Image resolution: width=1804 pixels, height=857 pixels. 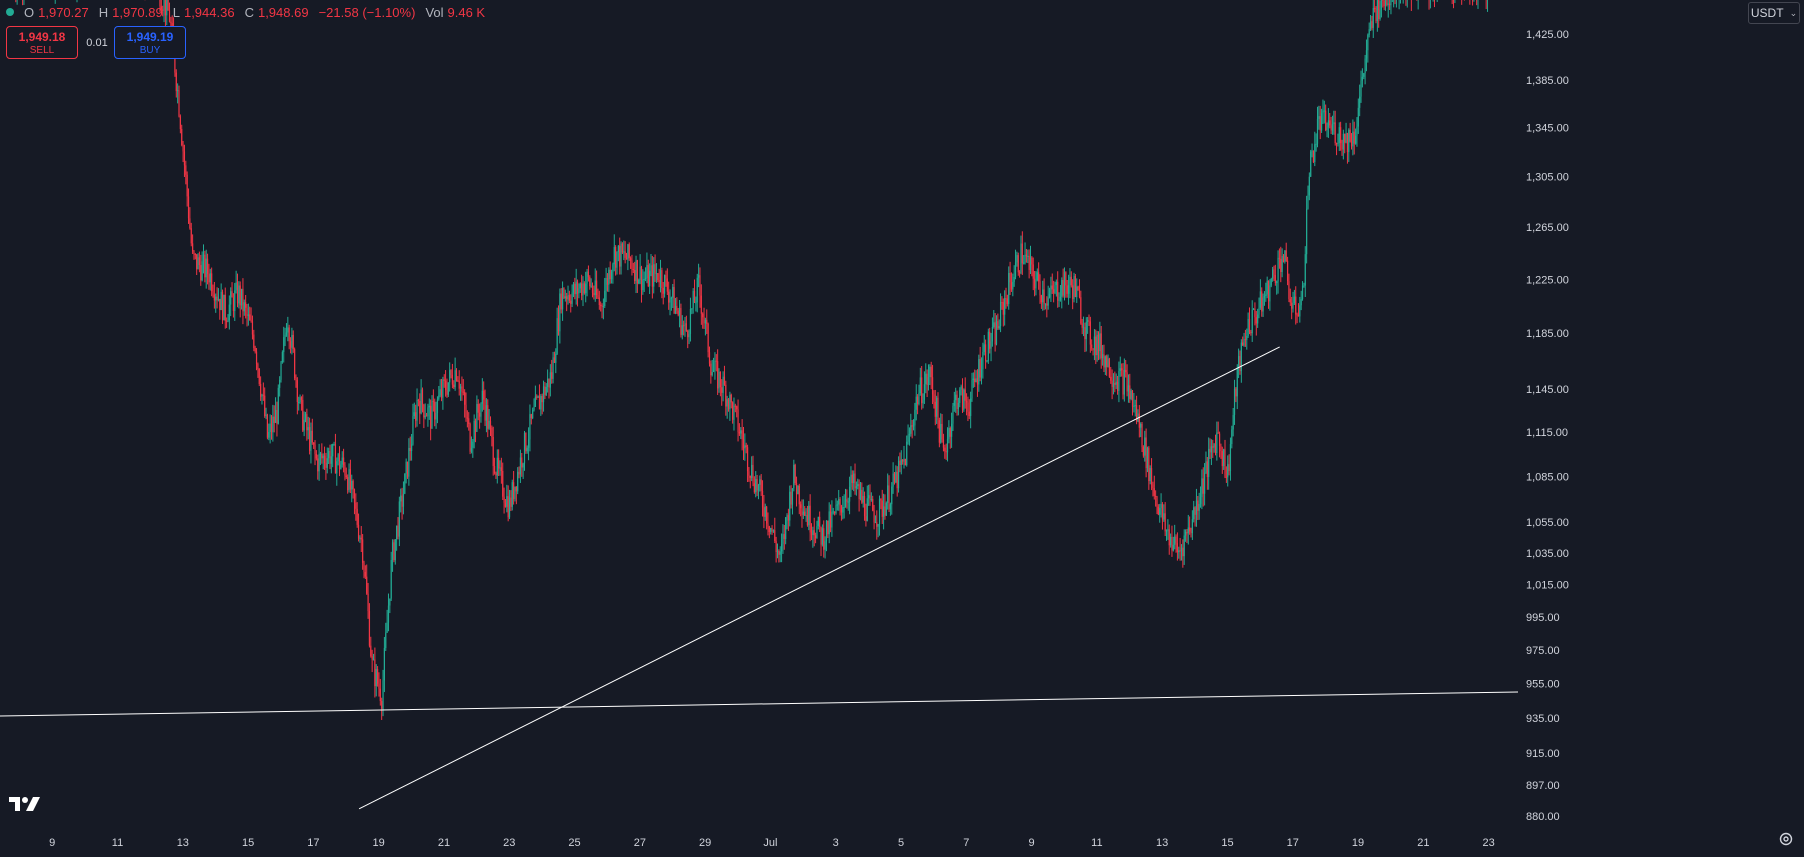 I want to click on tradingview-logo-icon, so click(x=25, y=804).